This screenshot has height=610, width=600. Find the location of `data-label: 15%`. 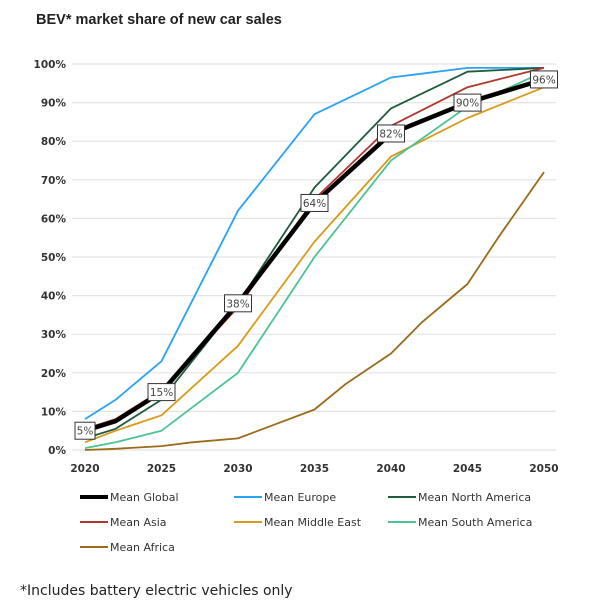

data-label: 15% is located at coordinates (161, 392).